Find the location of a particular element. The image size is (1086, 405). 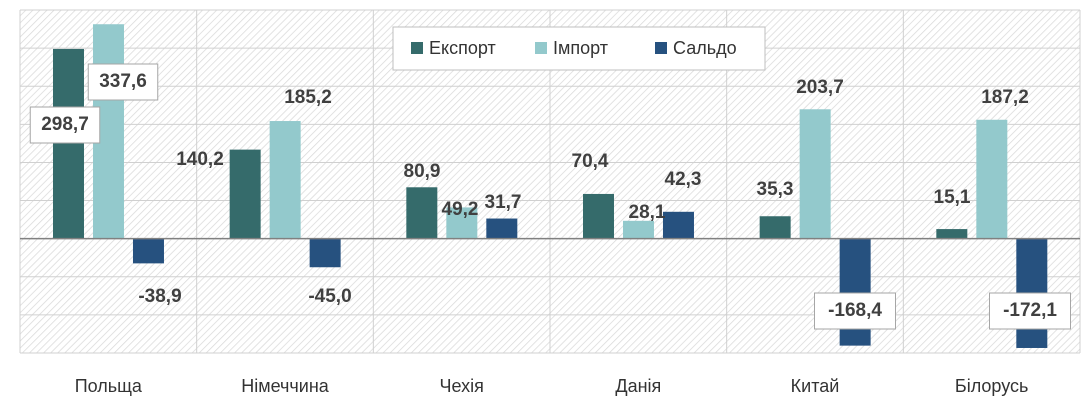

legend-box is located at coordinates (579, 48).